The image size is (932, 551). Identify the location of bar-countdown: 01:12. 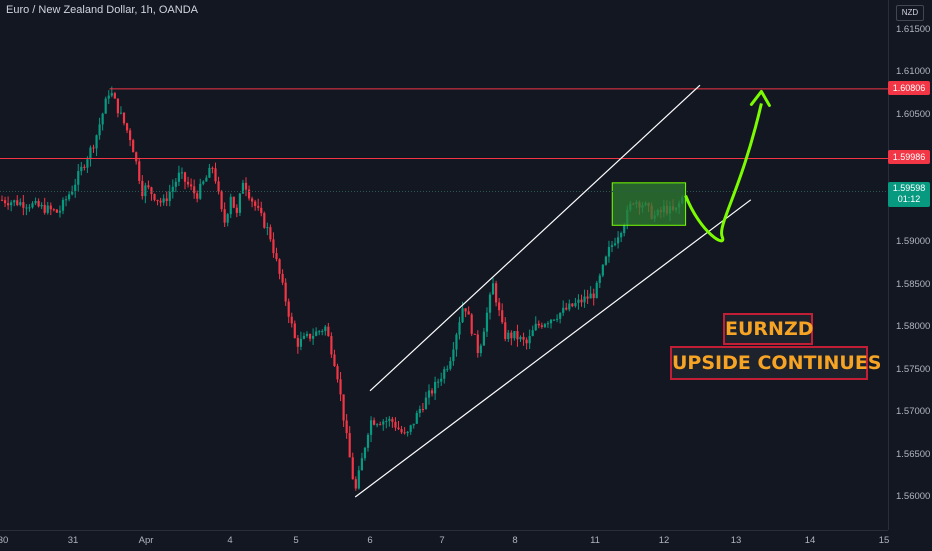
(909, 199).